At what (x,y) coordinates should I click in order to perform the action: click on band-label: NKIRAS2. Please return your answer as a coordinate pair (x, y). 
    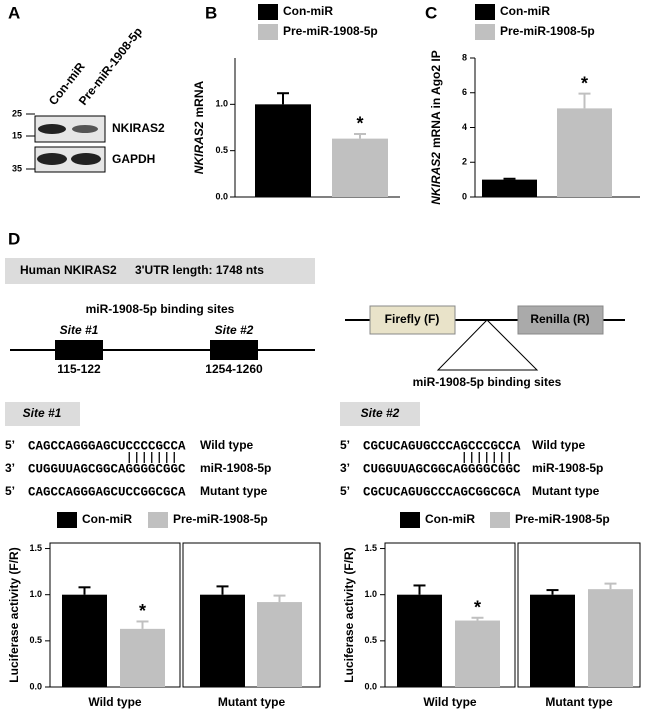
    Looking at the image, I should click on (138, 128).